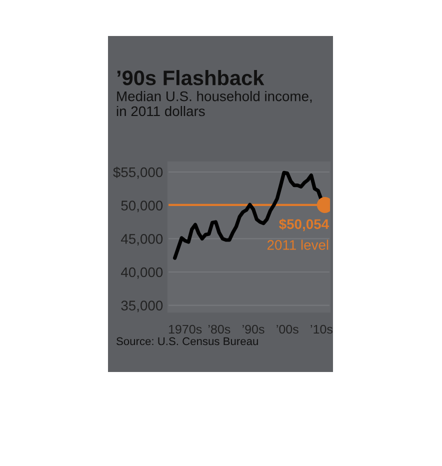  Describe the element at coordinates (287, 329) in the screenshot. I see `x-tick-label: ’00s` at that location.